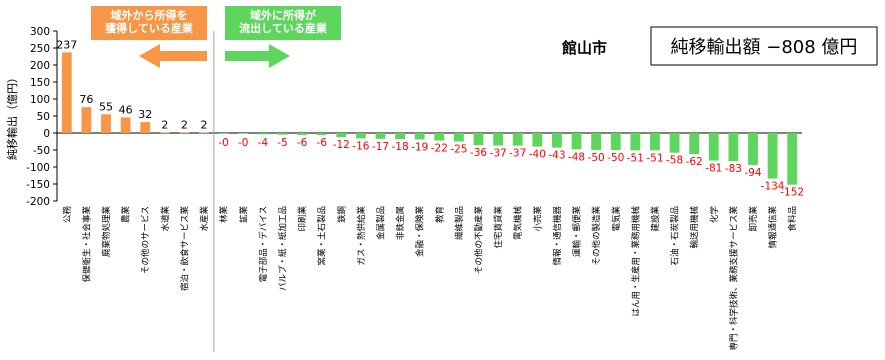 Image resolution: width=885 pixels, height=360 pixels. I want to click on category-label: その他の不動産業, so click(479, 240).